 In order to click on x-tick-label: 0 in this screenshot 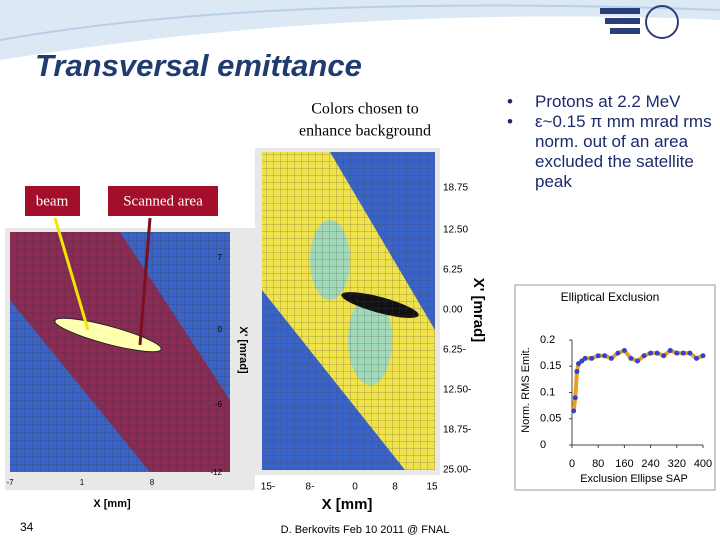, I will do `click(572, 464)`.